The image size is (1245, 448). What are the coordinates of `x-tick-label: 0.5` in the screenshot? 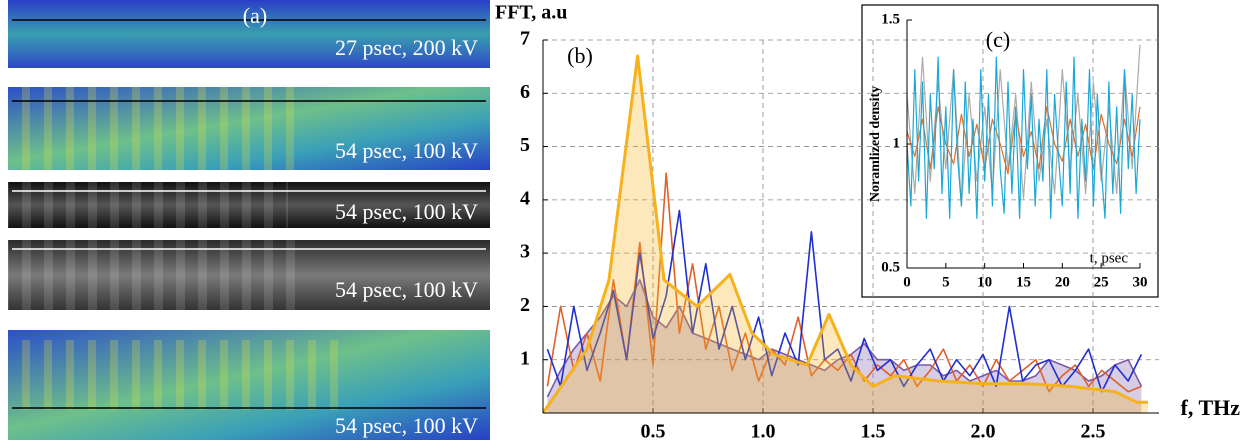 It's located at (653, 432).